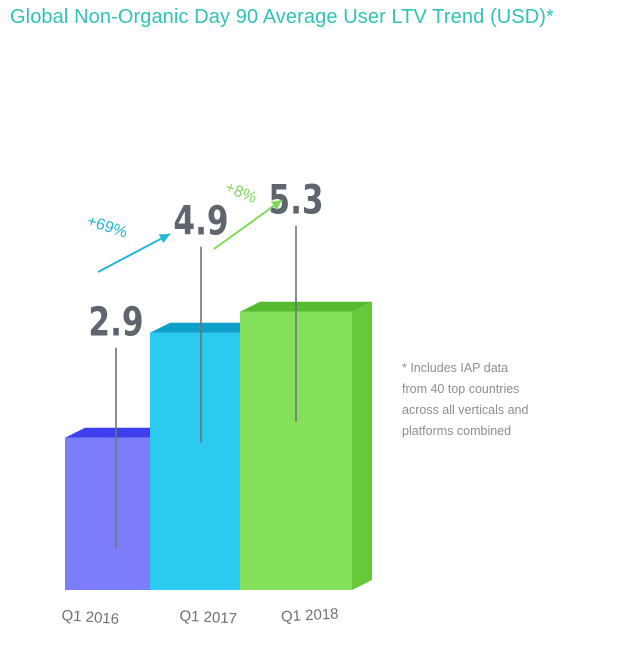 The height and width of the screenshot is (657, 620). What do you see at coordinates (457, 431) in the screenshot?
I see `footnote-line: platforms combined` at bounding box center [457, 431].